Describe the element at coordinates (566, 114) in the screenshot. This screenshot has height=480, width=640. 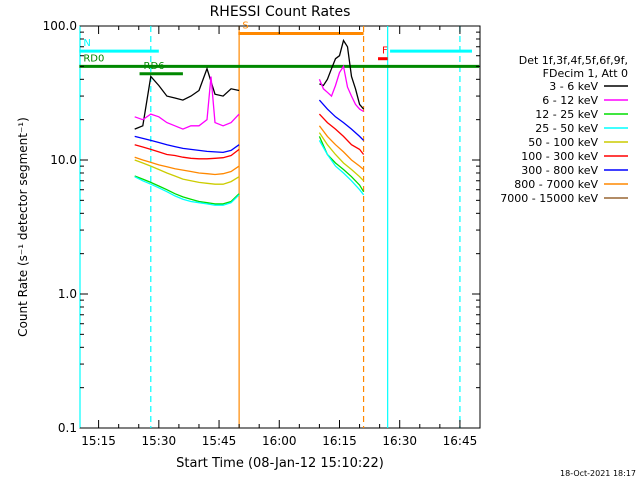
I see `legend-entry-label: 12 - 25 keV` at that location.